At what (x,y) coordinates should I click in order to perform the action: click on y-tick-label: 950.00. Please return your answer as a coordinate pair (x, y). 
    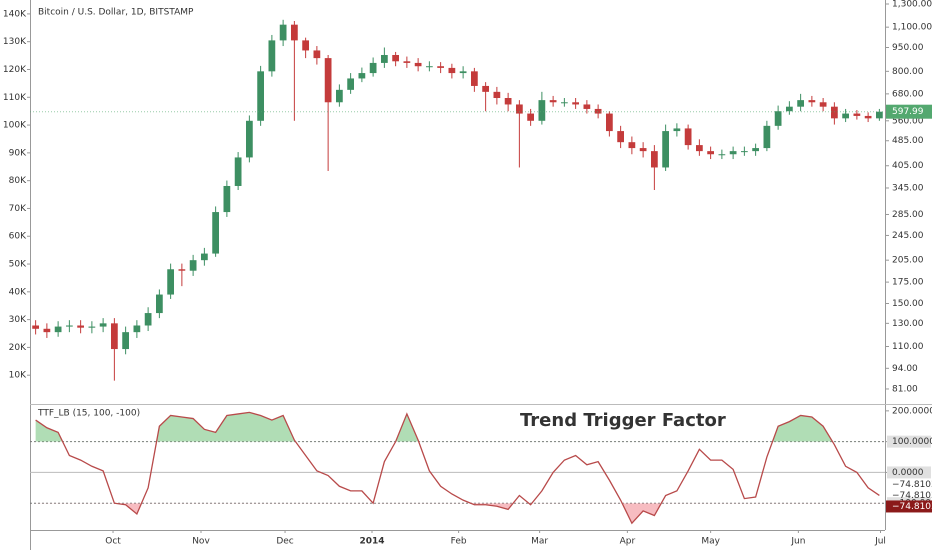
    Looking at the image, I should click on (908, 48).